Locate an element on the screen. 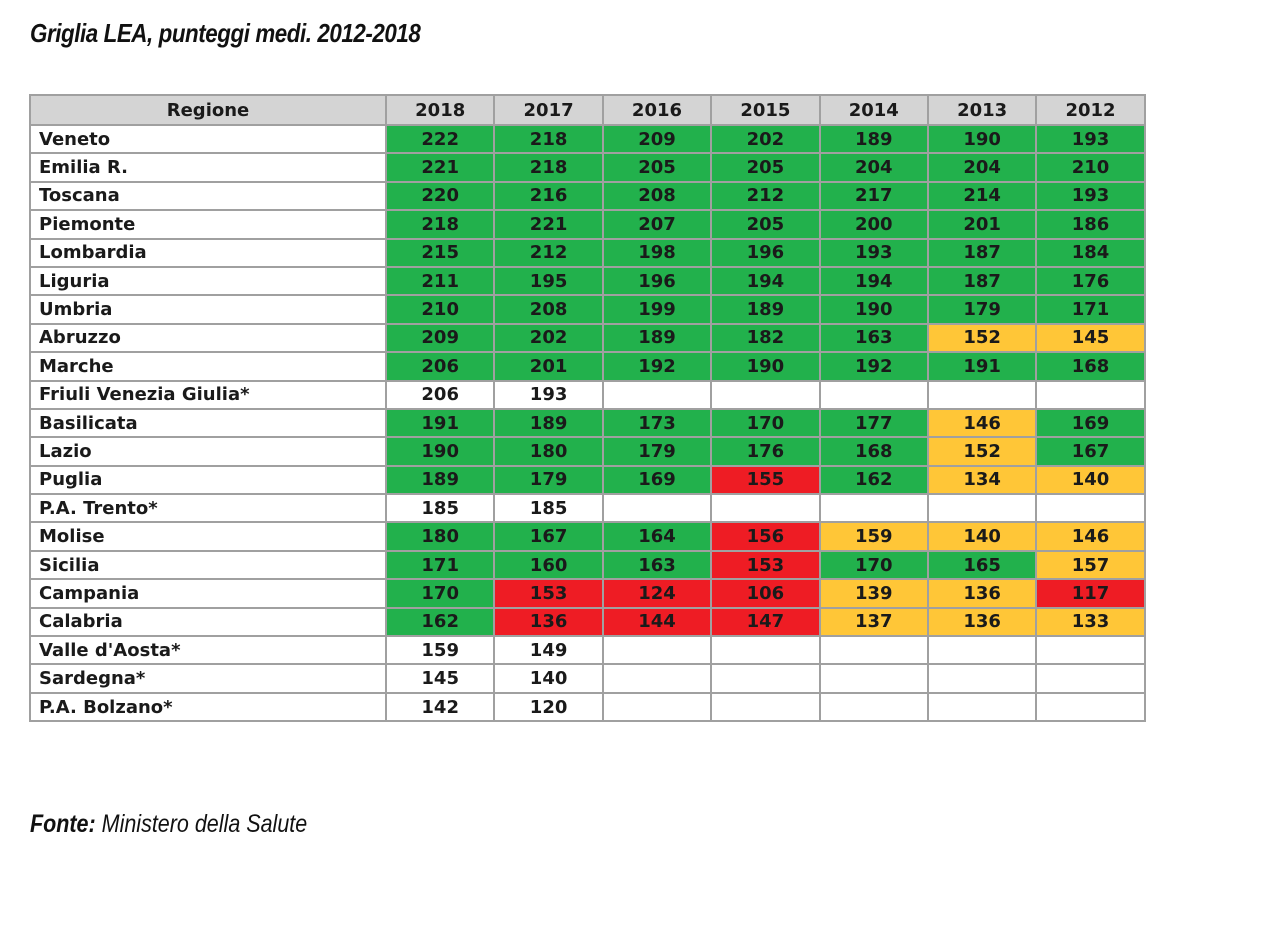  score-cell: 192 is located at coordinates (657, 366).